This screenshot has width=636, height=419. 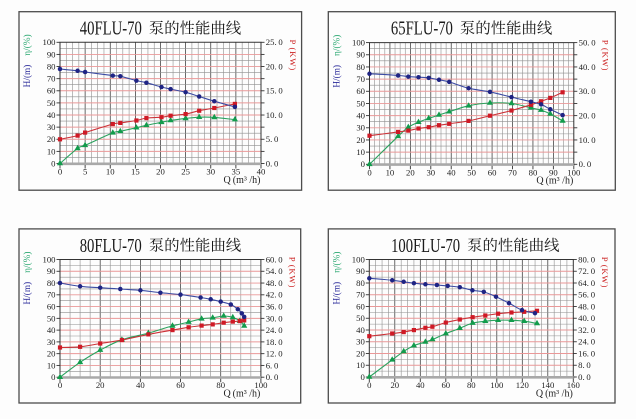 I want to click on svg-text: 15, so click(x=135, y=172).